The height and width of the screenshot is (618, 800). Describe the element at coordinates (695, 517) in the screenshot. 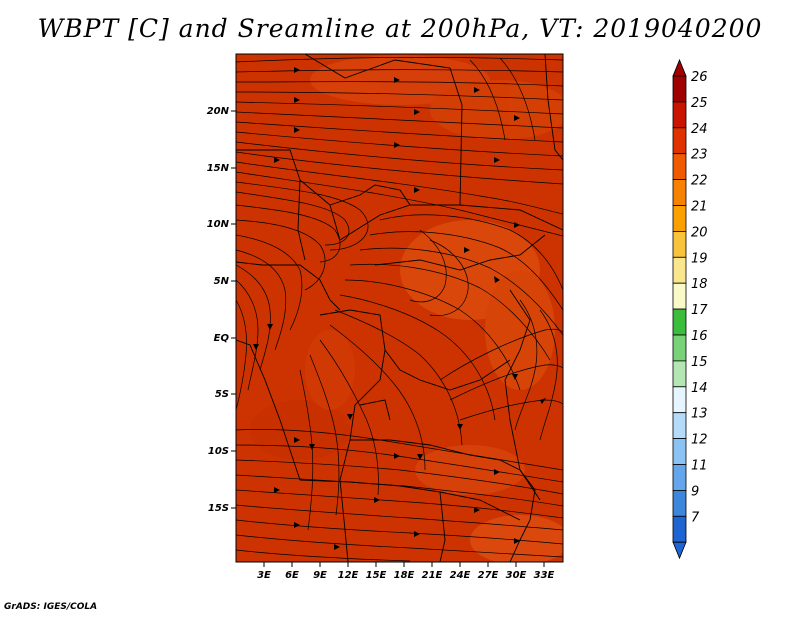

I see `colorbar-label: 7` at that location.